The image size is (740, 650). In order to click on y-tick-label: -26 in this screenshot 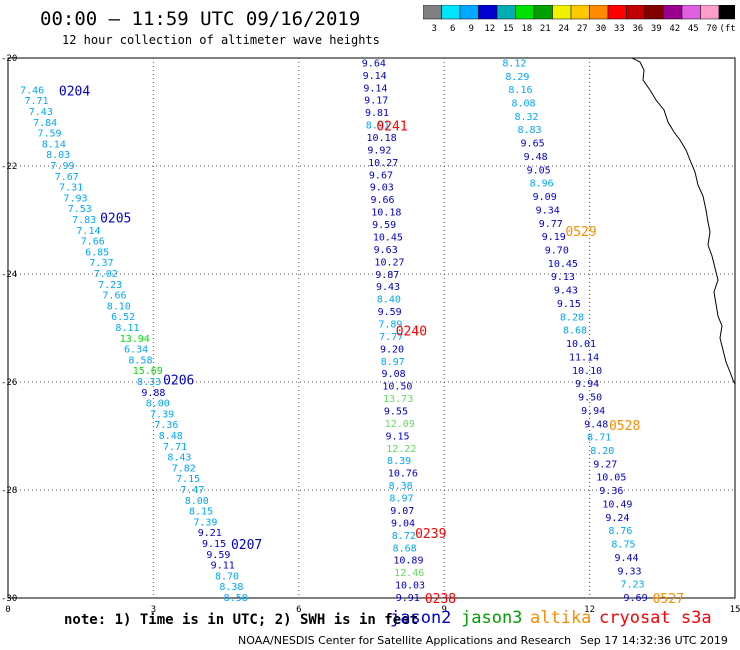, I will do `click(9, 383)`.